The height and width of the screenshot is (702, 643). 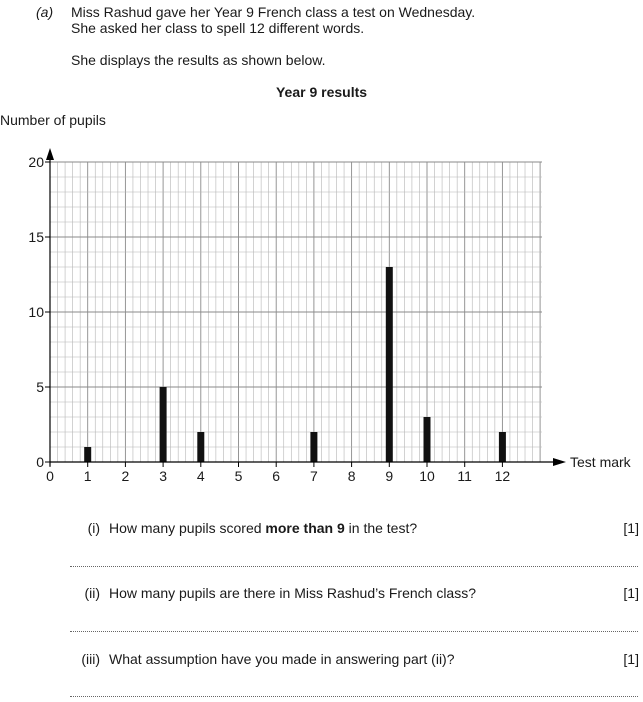 I want to click on y-tick-label: 20, so click(x=36, y=162).